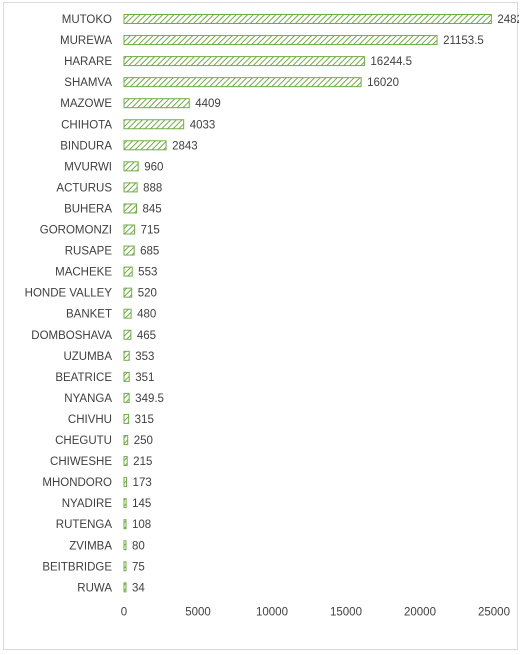 This screenshot has height=655, width=523. I want to click on value-label: 465, so click(146, 336).